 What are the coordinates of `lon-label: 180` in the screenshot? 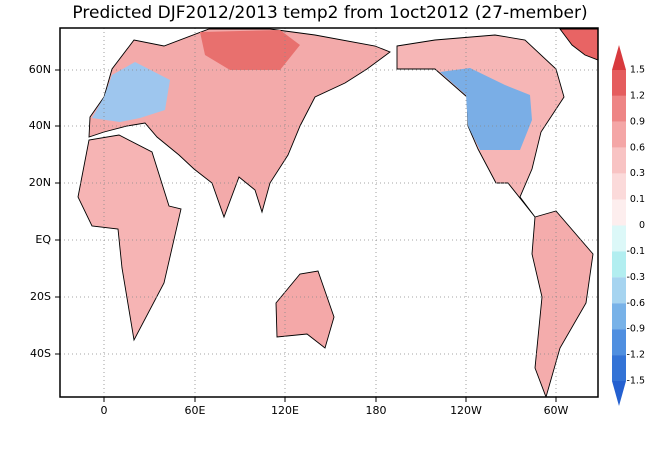 It's located at (376, 410).